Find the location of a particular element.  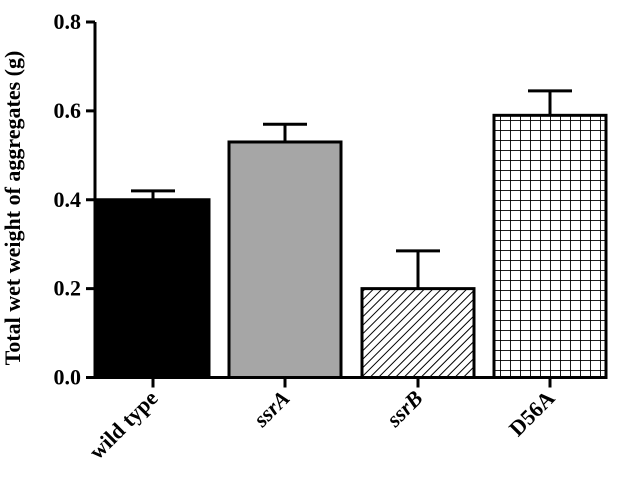

x-tick-label: D56A is located at coordinates (532, 413).